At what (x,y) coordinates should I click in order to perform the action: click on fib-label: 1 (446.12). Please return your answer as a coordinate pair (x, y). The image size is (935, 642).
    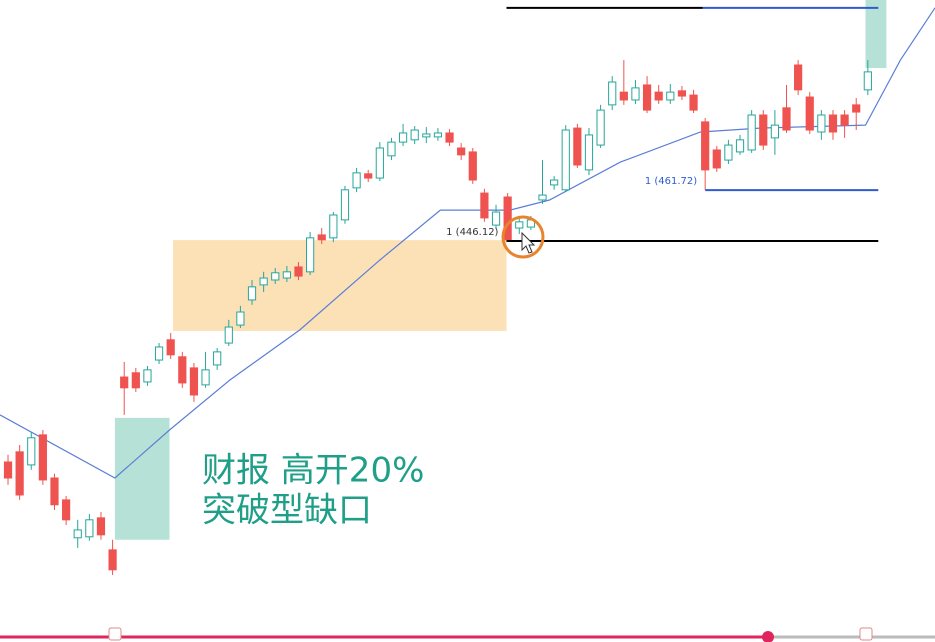
    Looking at the image, I should click on (472, 232).